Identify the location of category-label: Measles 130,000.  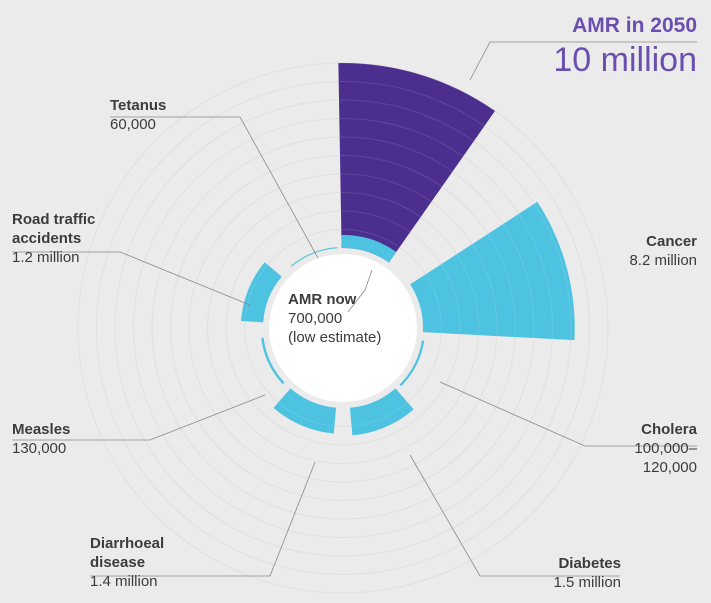
(41, 439).